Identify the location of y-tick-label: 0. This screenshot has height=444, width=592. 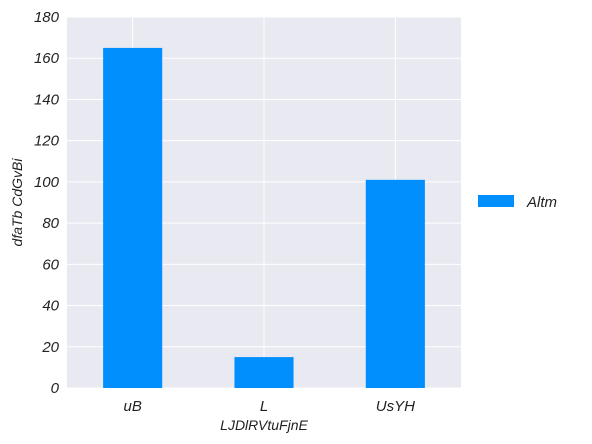
(55, 388).